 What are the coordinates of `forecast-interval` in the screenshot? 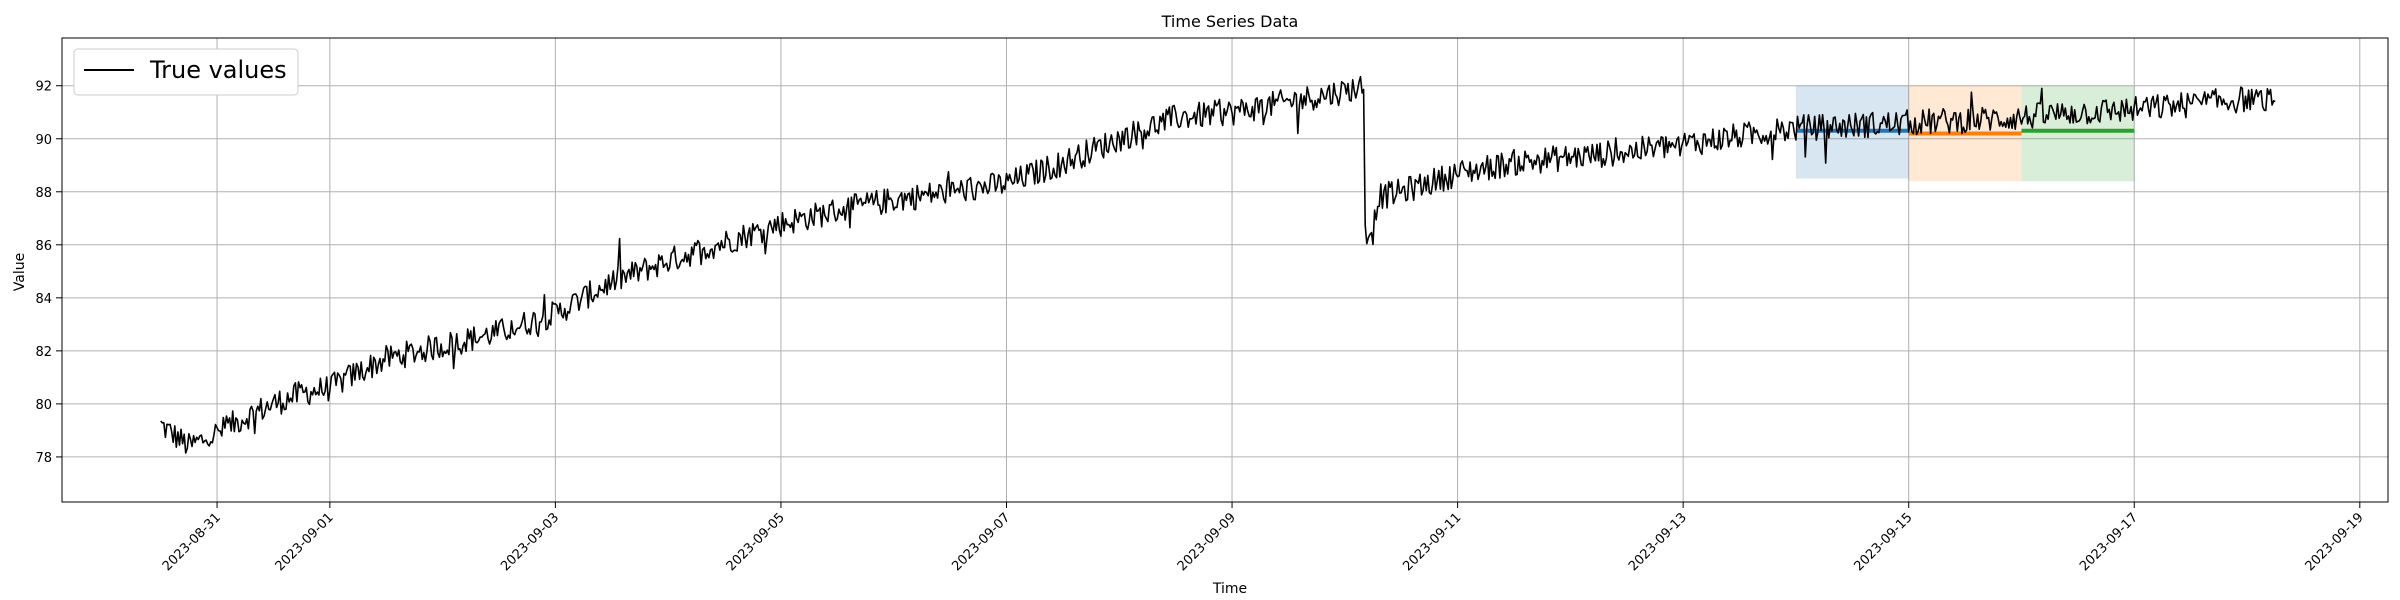 It's located at (2078, 133).